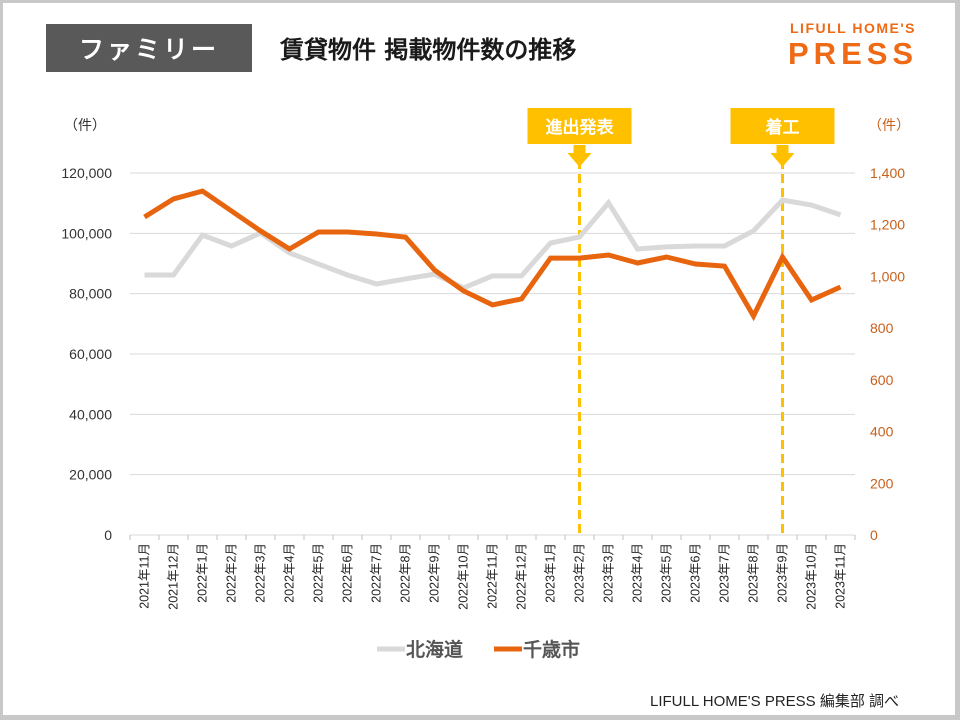 Image resolution: width=960 pixels, height=720 pixels. What do you see at coordinates (551, 649) in the screenshot?
I see `legend-label: 千歳市` at bounding box center [551, 649].